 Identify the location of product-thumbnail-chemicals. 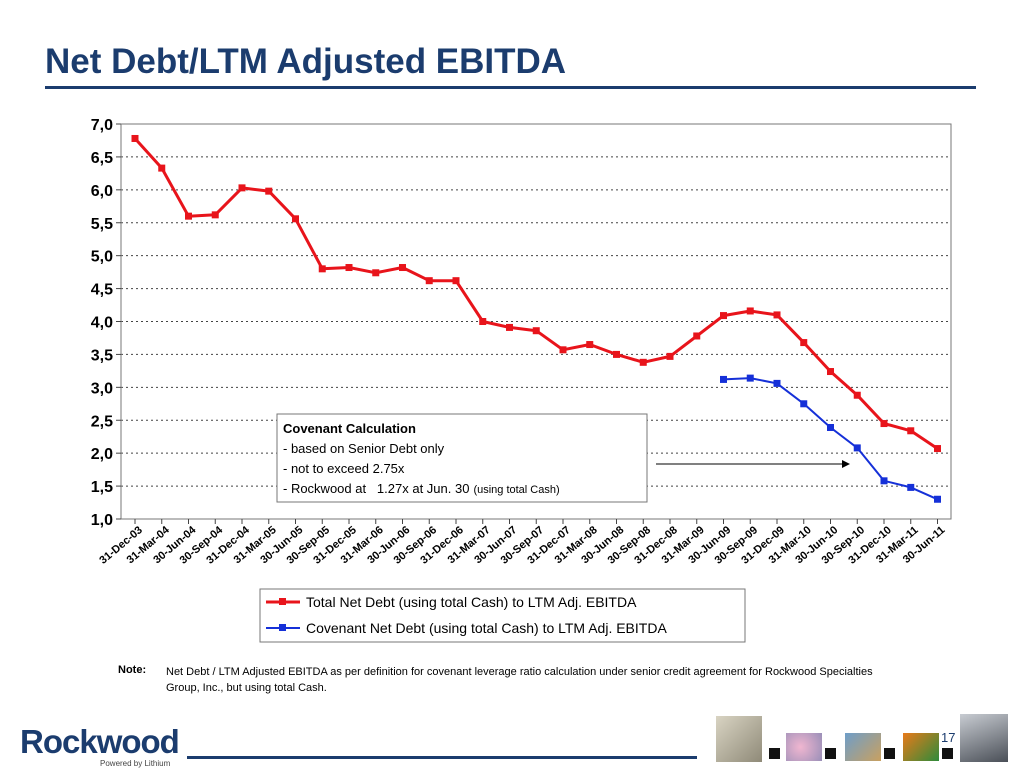
(739, 739).